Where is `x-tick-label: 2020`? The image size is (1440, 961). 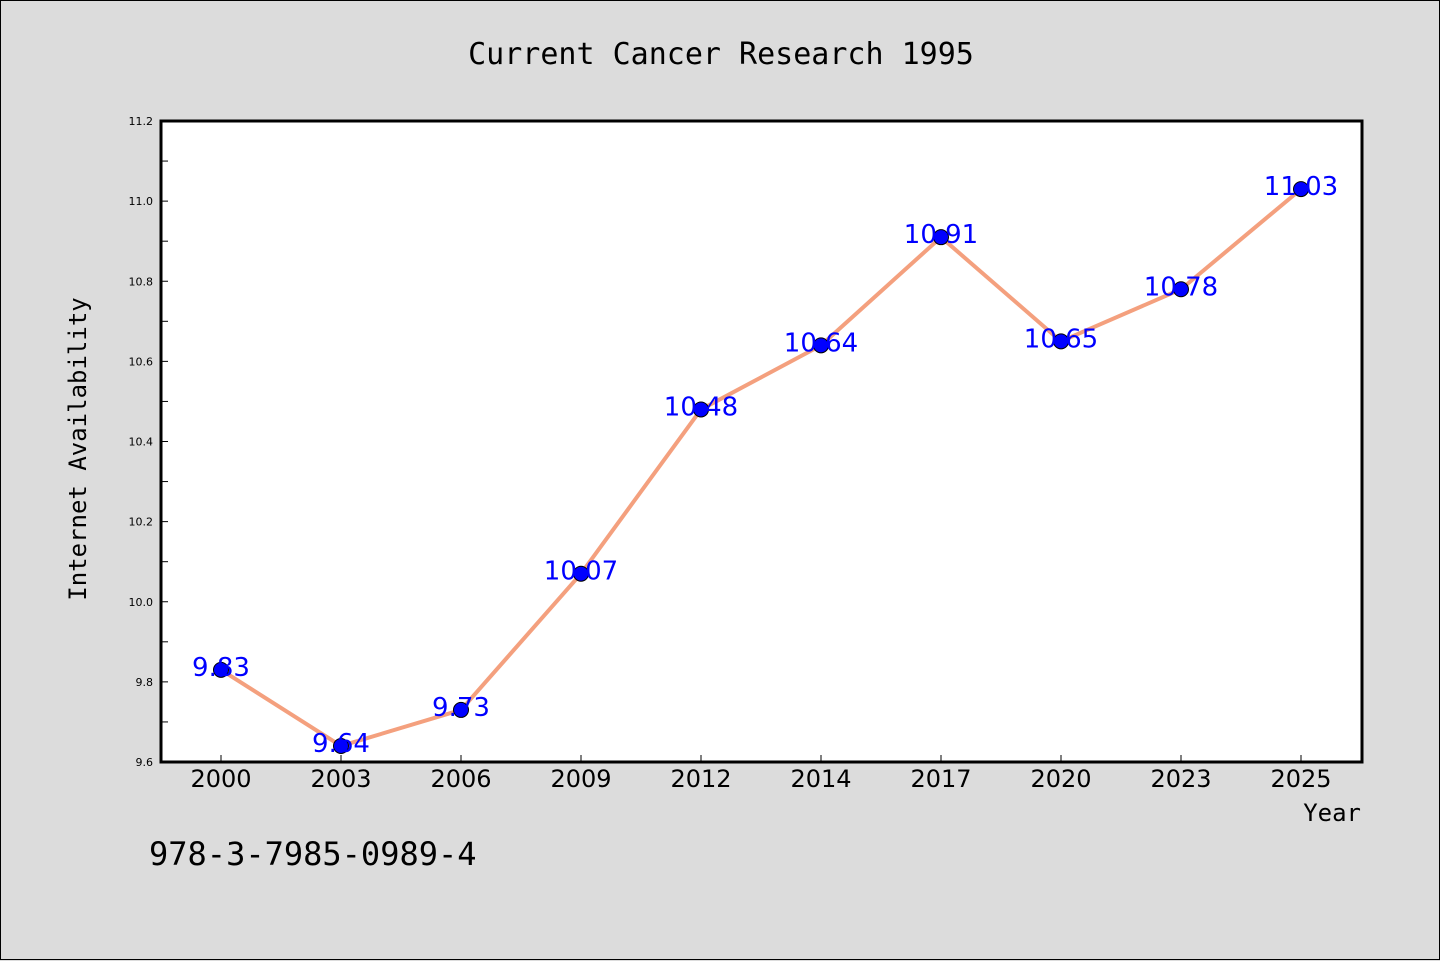 x-tick-label: 2020 is located at coordinates (1060, 779).